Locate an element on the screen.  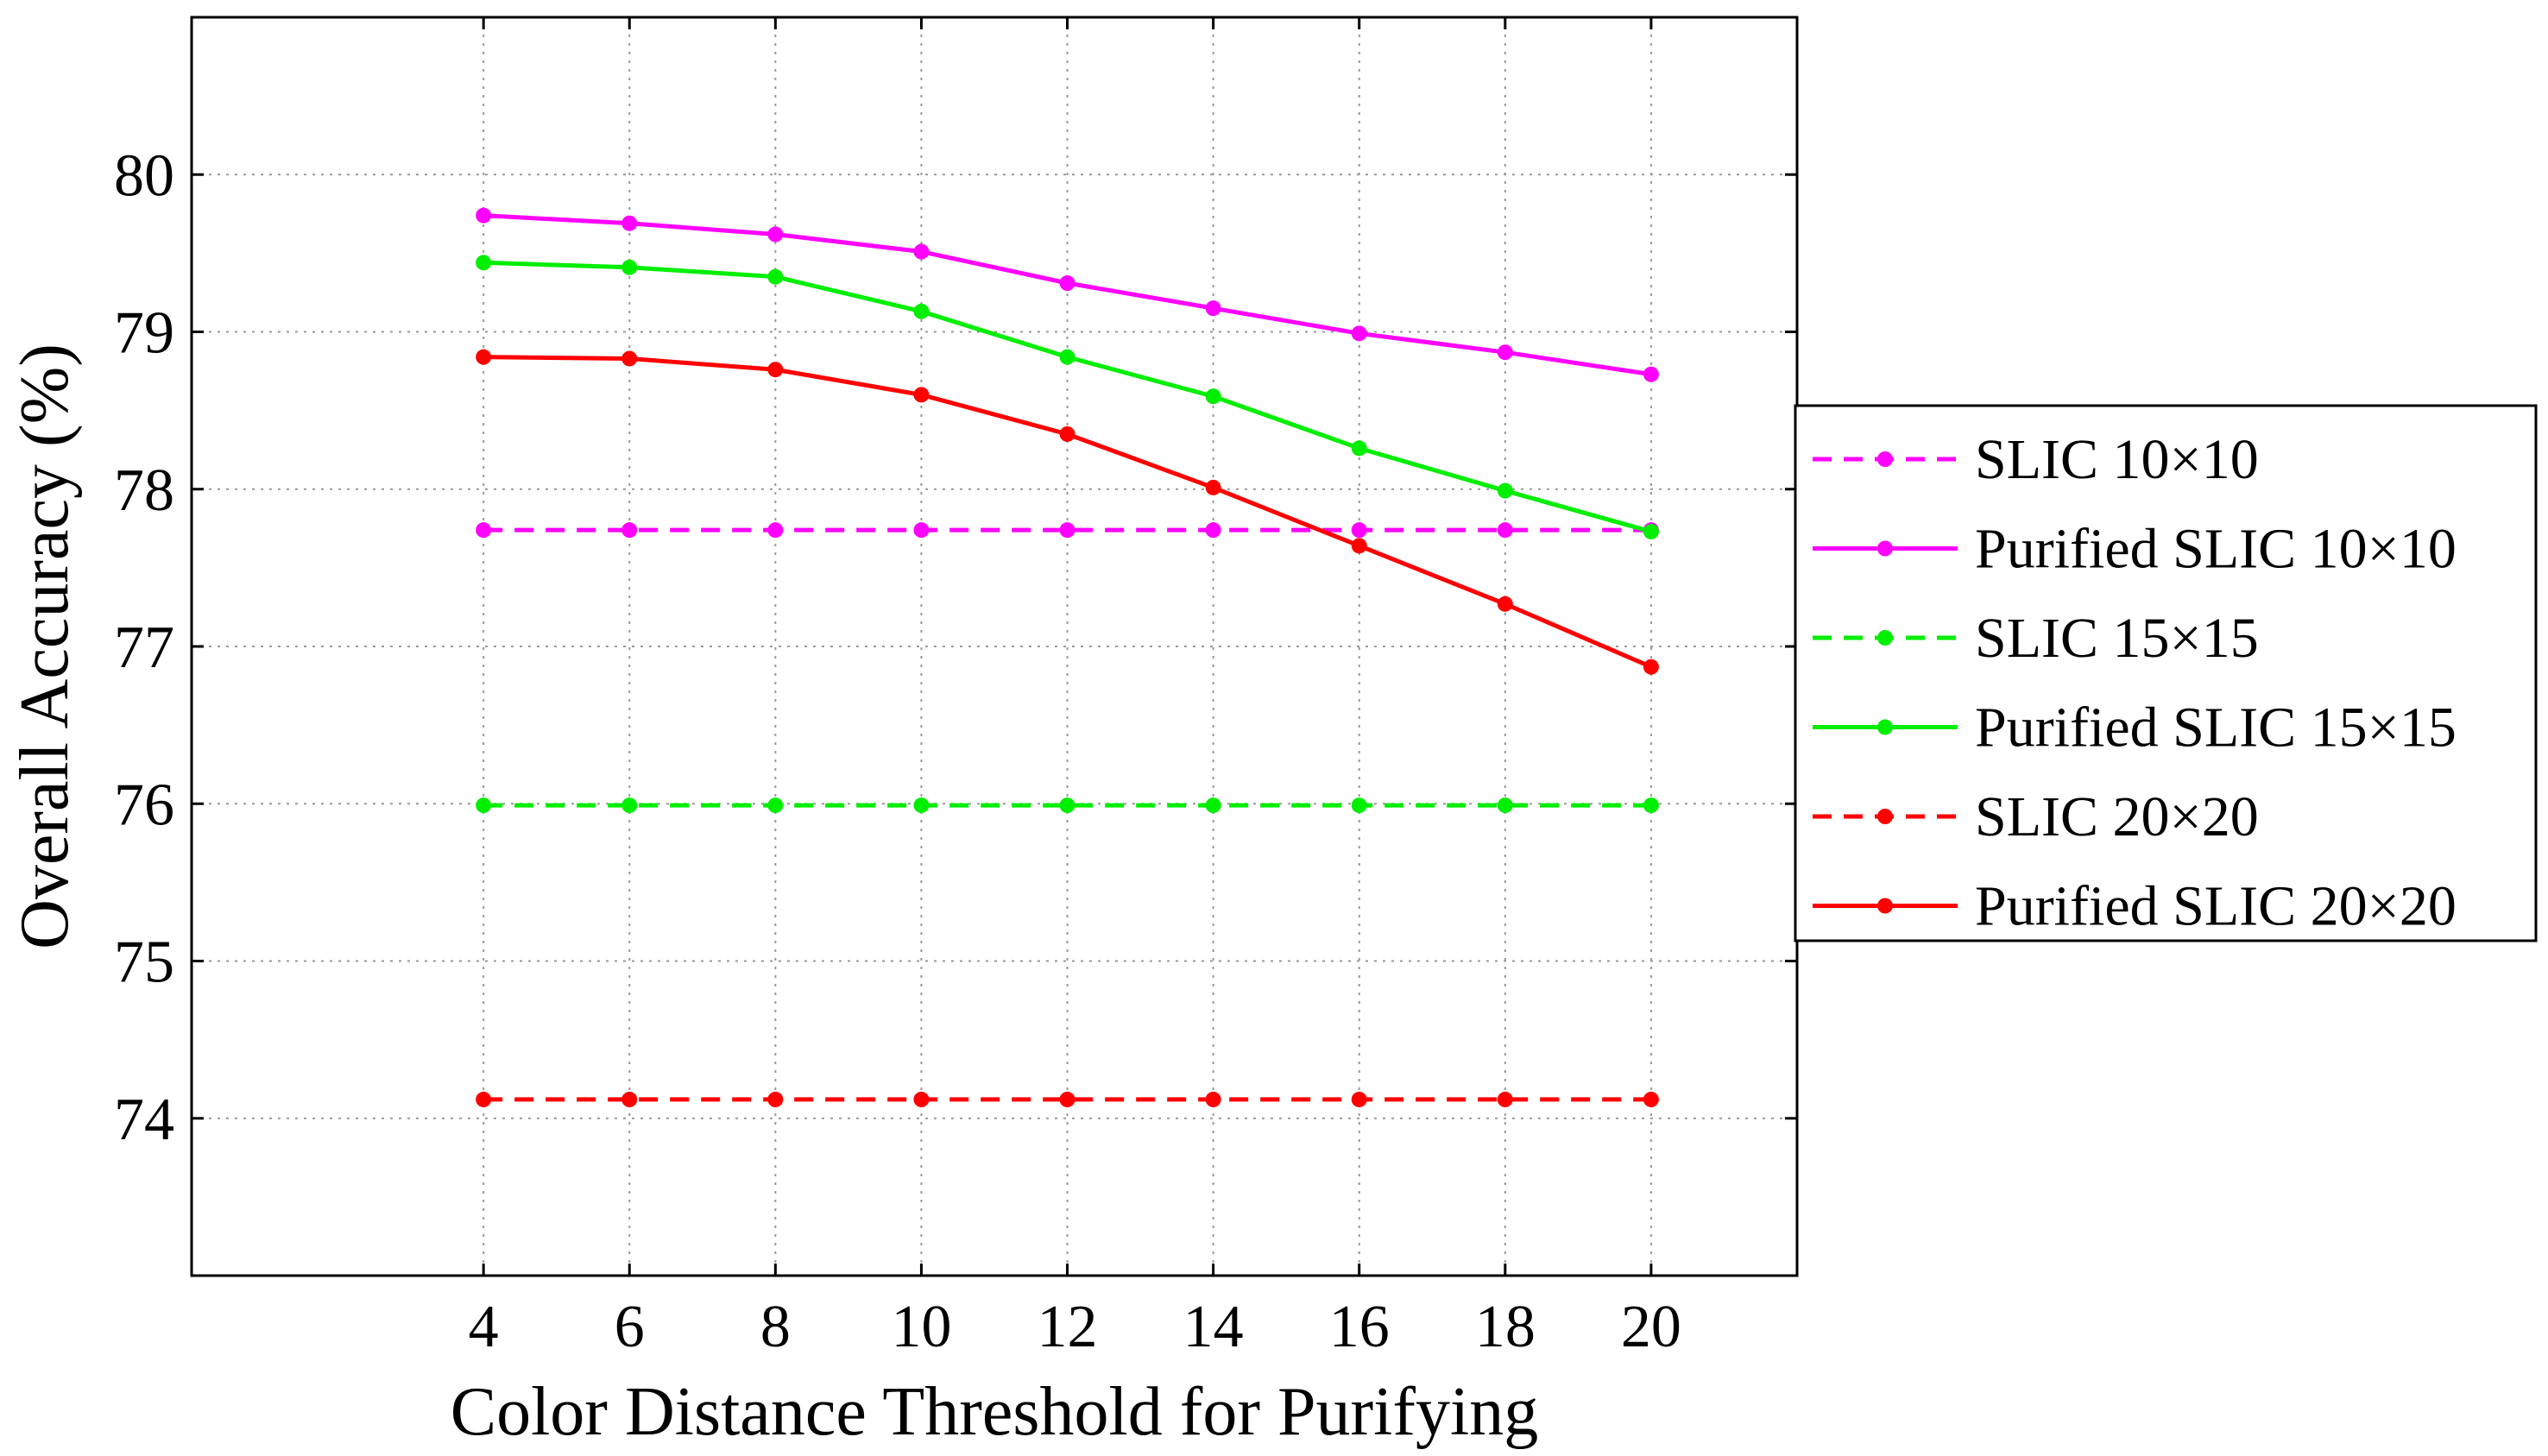
y-tick-label: 76 is located at coordinates (144, 805).